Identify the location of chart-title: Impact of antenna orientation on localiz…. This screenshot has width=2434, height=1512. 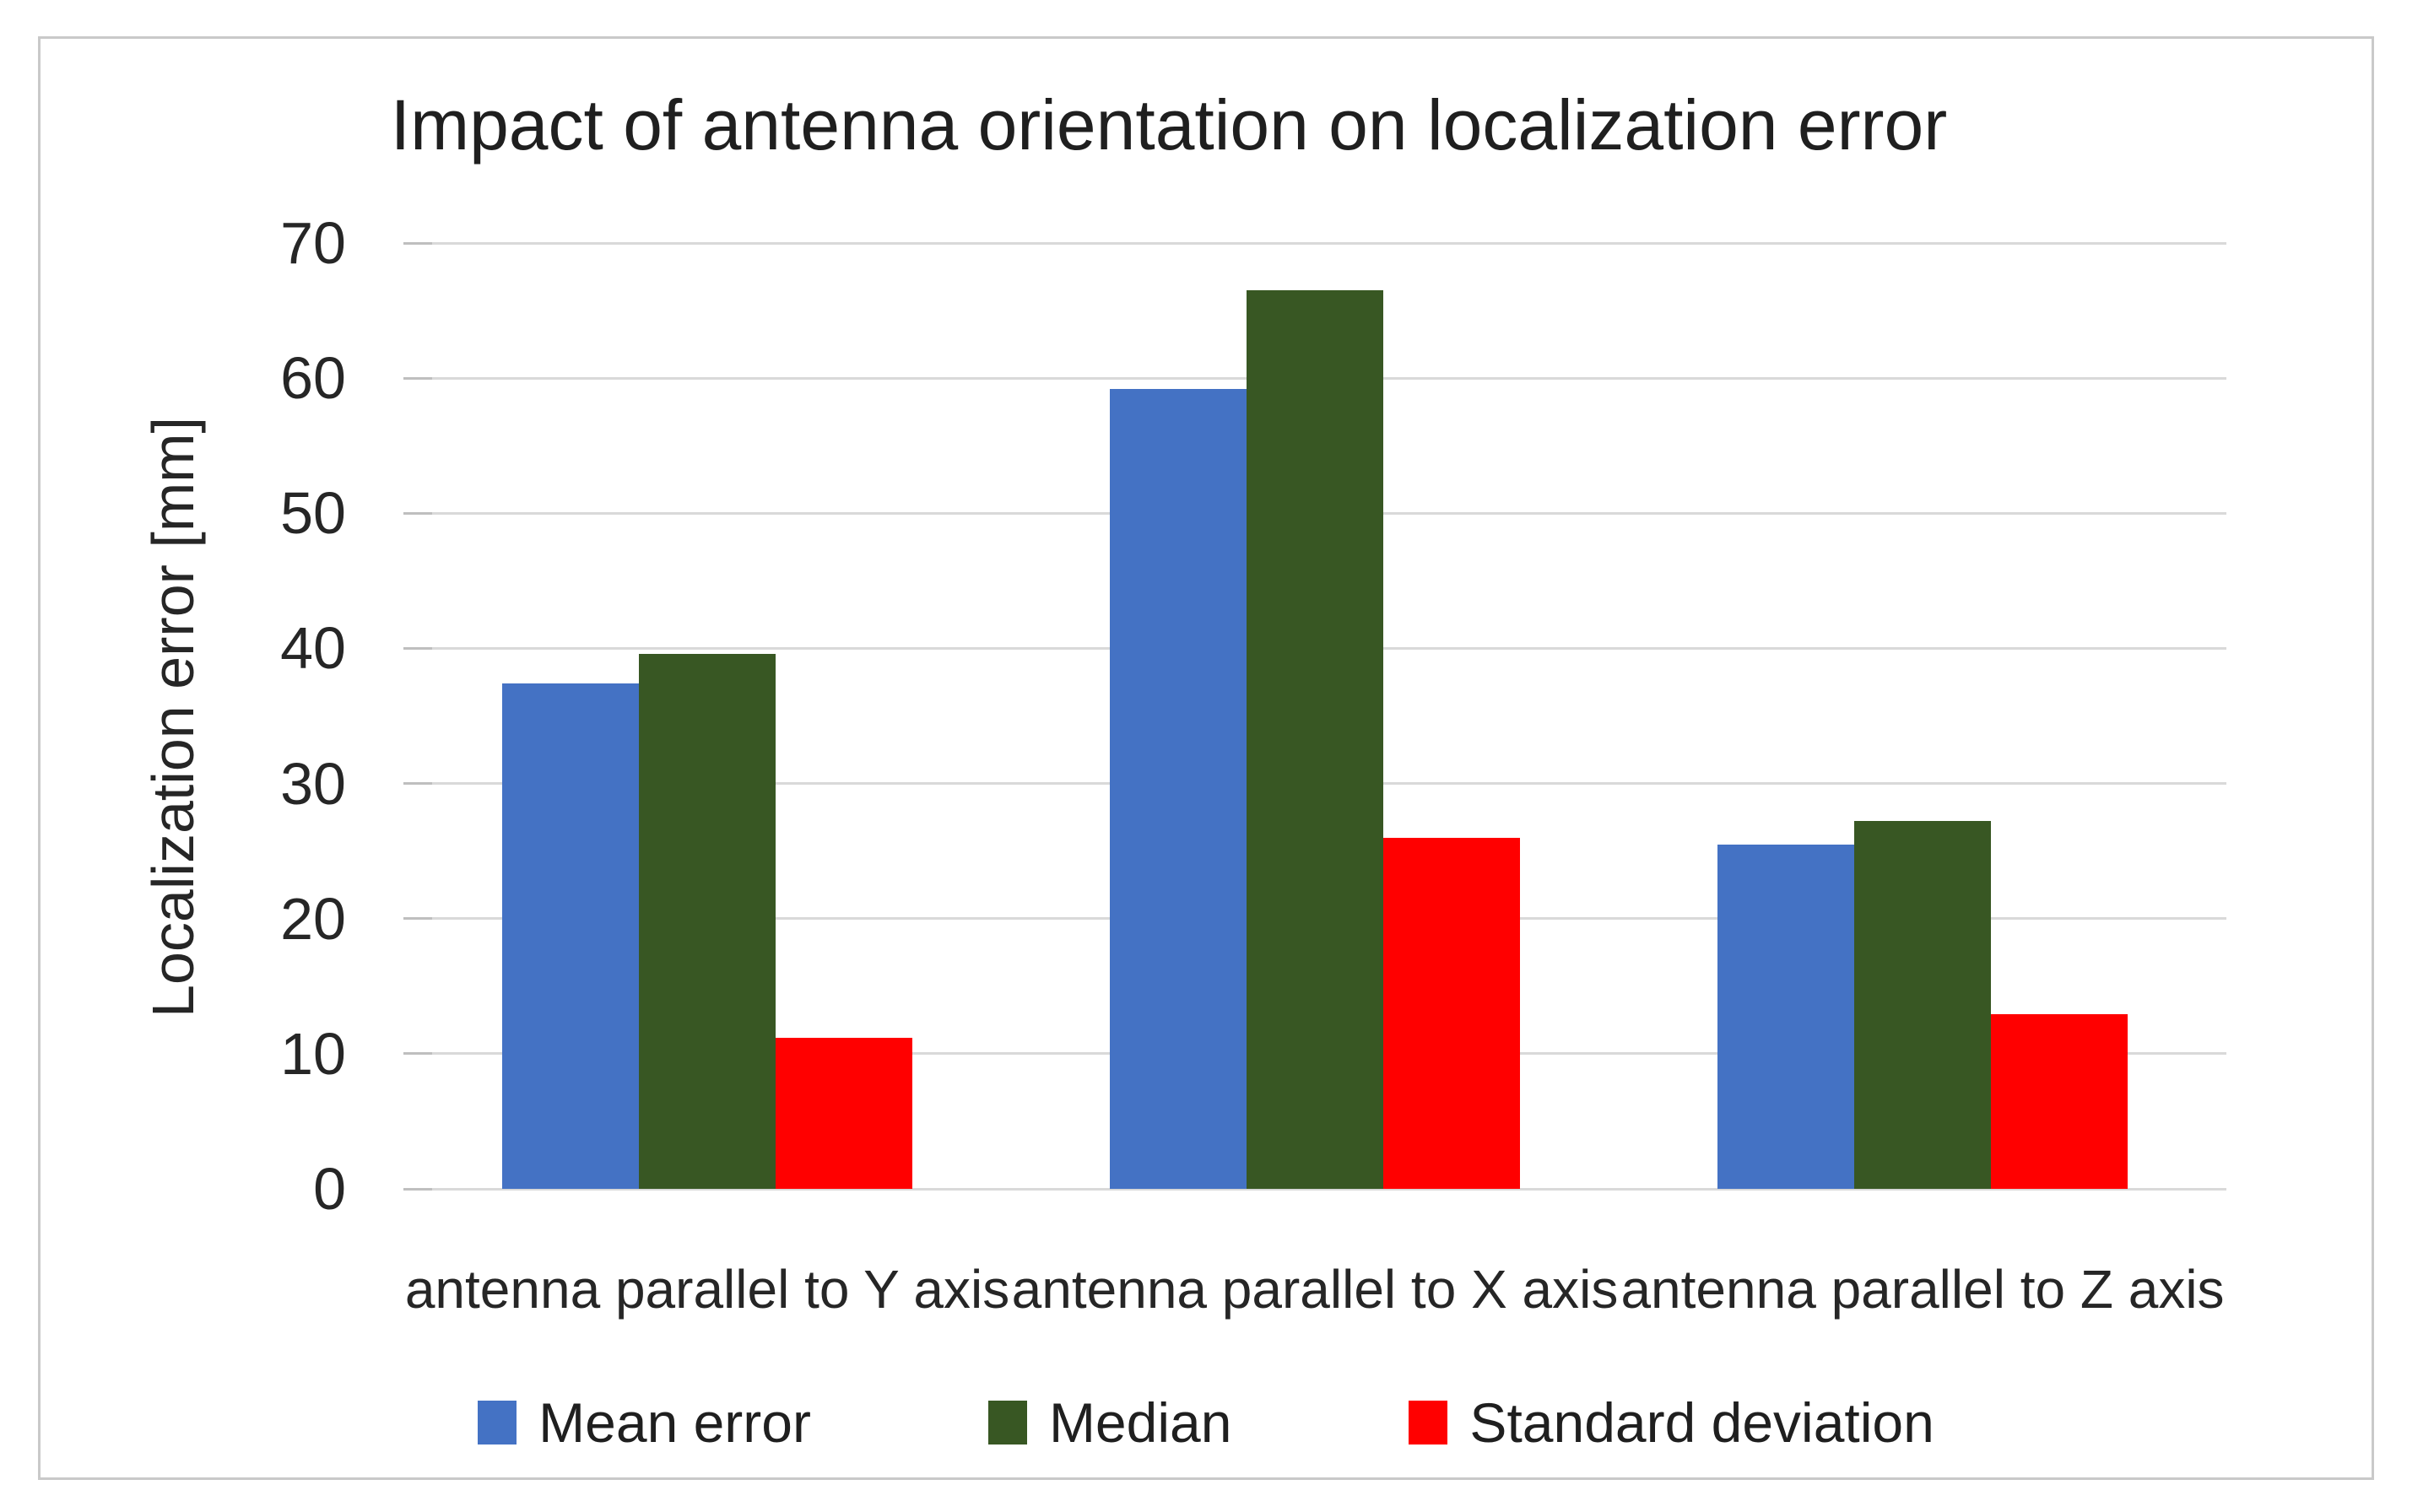
(1169, 125).